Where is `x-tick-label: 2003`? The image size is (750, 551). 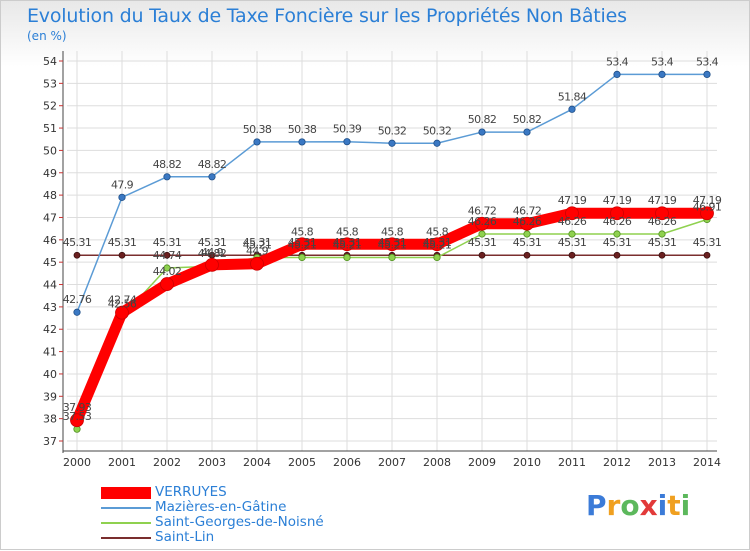 x-tick-label: 2003 is located at coordinates (212, 462).